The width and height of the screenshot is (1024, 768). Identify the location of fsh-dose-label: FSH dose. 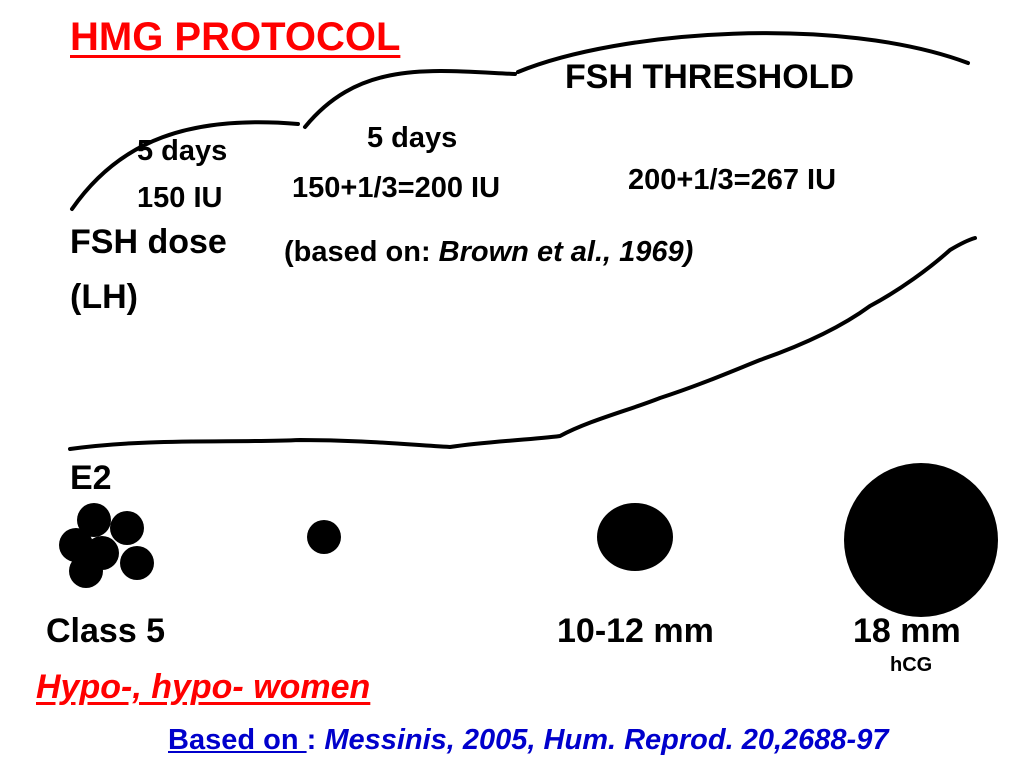
(148, 242).